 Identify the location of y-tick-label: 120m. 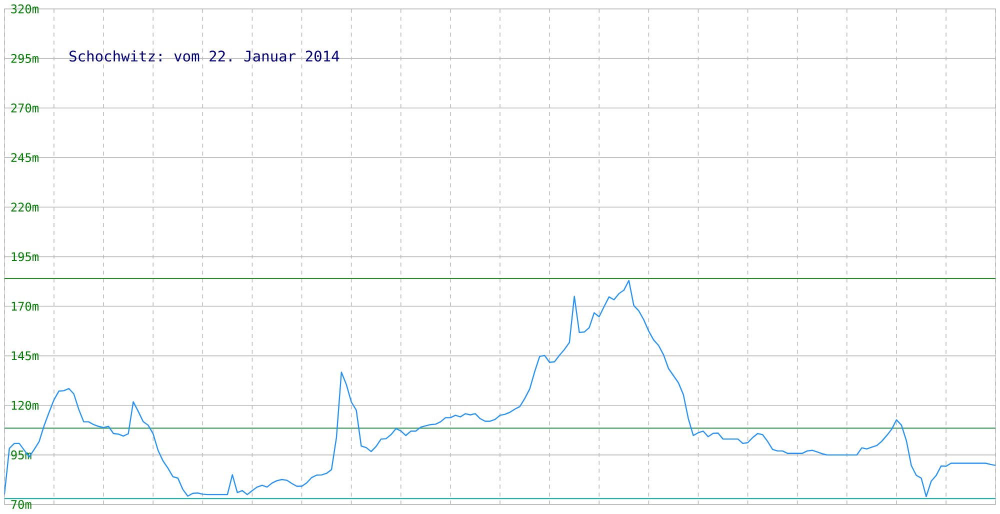
(25, 405).